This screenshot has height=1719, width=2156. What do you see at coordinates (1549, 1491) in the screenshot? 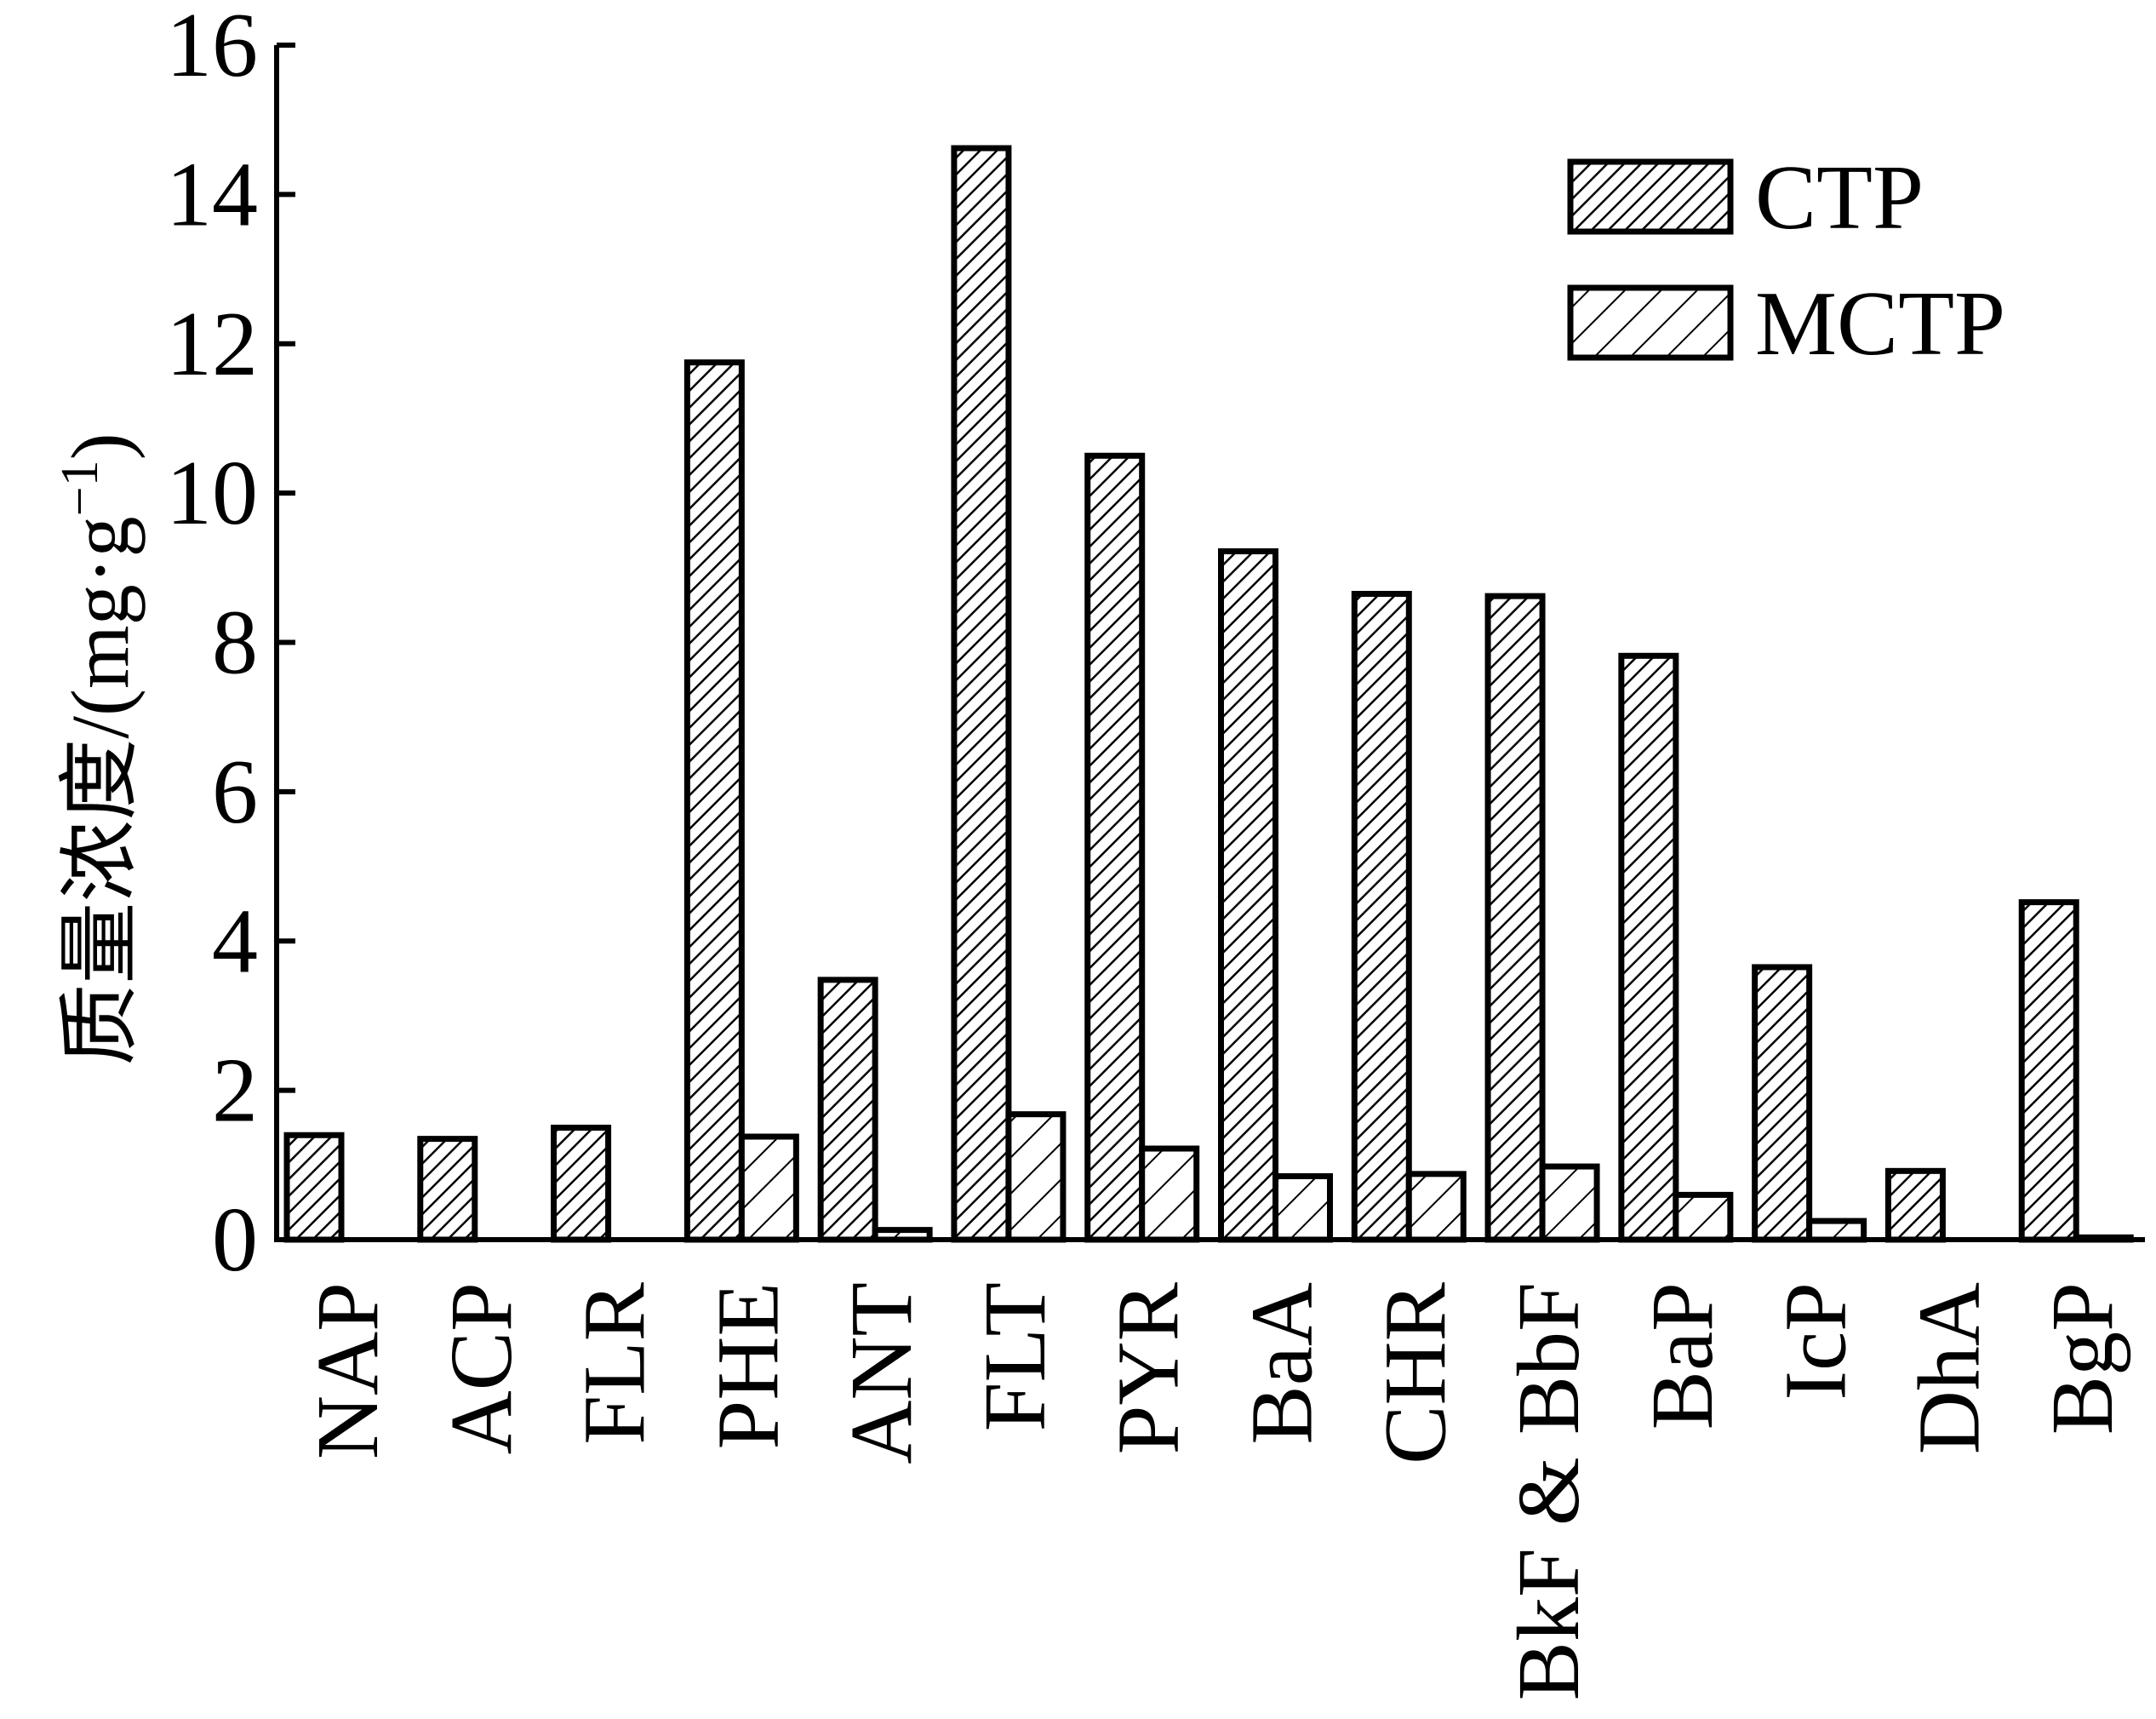
I see `x-tick-label: BkF & BbF` at bounding box center [1549, 1491].